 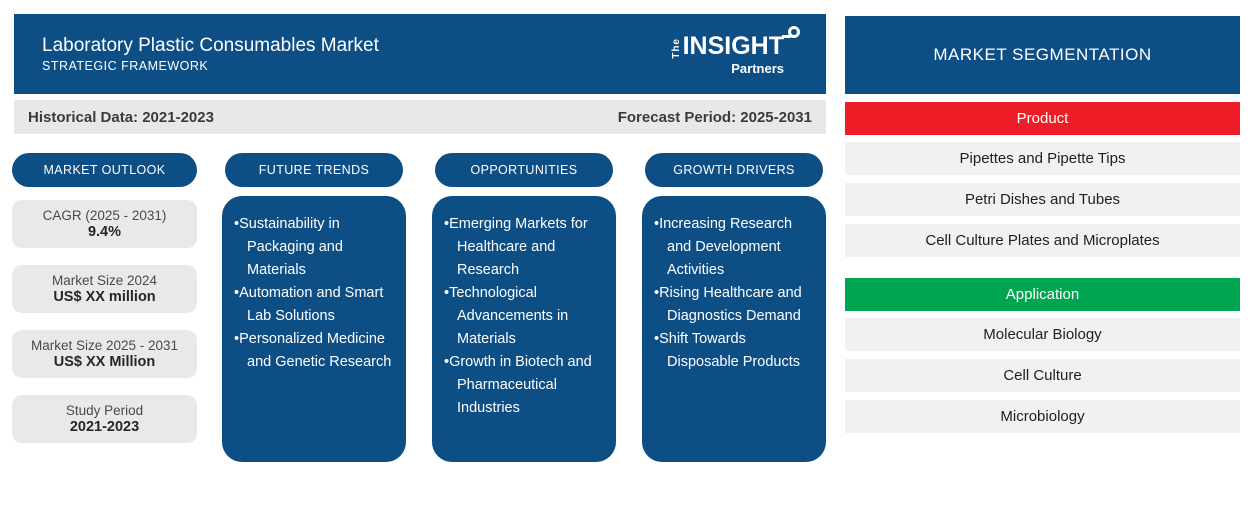 What do you see at coordinates (104, 362) in the screenshot?
I see `stat-value: US$ XX Million` at bounding box center [104, 362].